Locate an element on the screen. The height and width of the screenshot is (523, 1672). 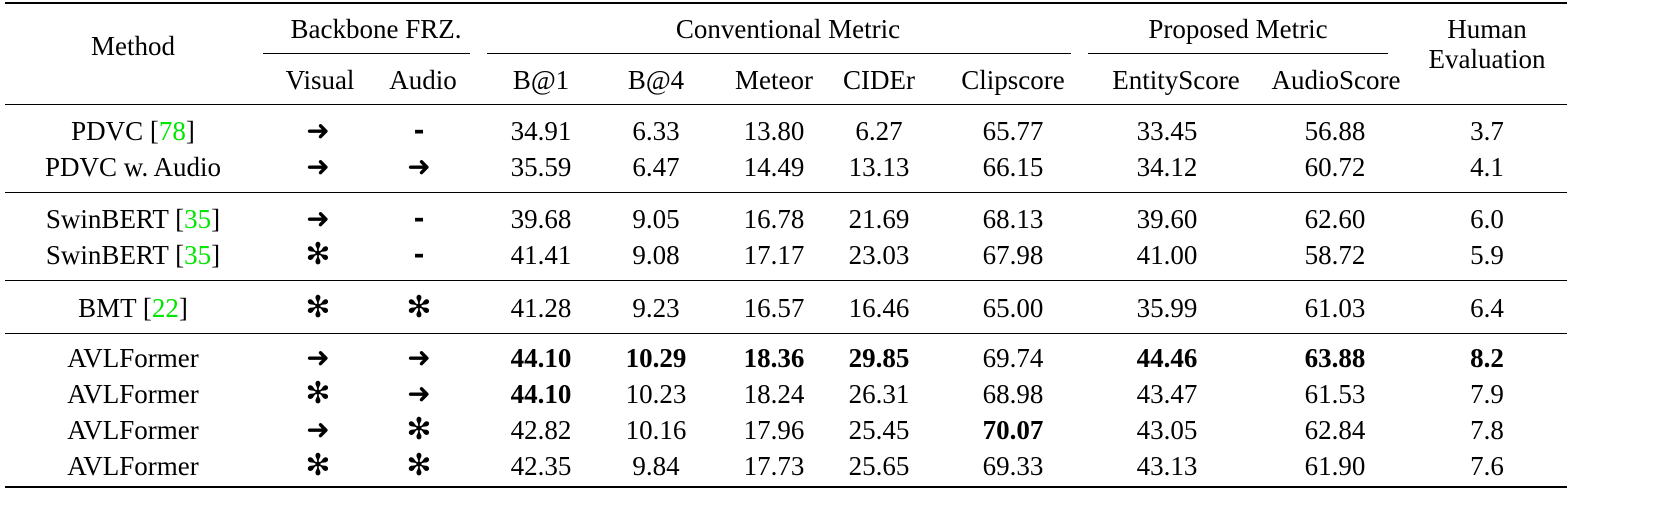
metric-value: 16.57 is located at coordinates (774, 308).